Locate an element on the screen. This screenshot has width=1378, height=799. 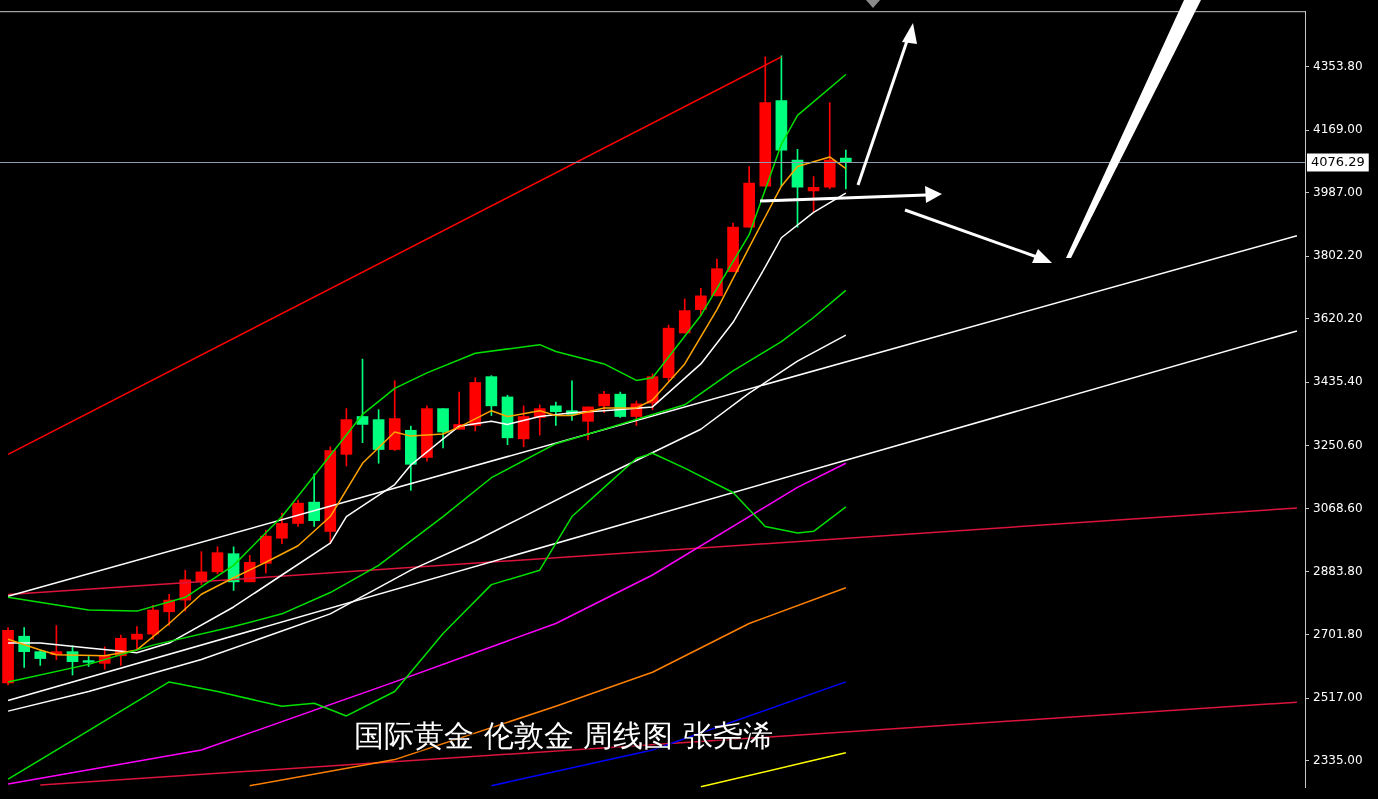
y-tick-label: 2701.80 is located at coordinates (1338, 633).